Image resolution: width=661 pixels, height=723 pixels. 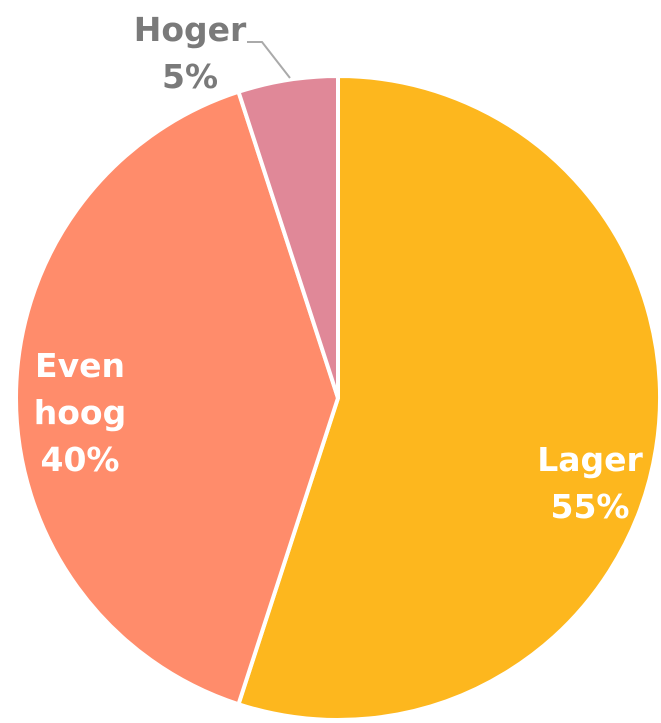 What do you see at coordinates (190, 29) in the screenshot?
I see `category-label: Hoger` at bounding box center [190, 29].